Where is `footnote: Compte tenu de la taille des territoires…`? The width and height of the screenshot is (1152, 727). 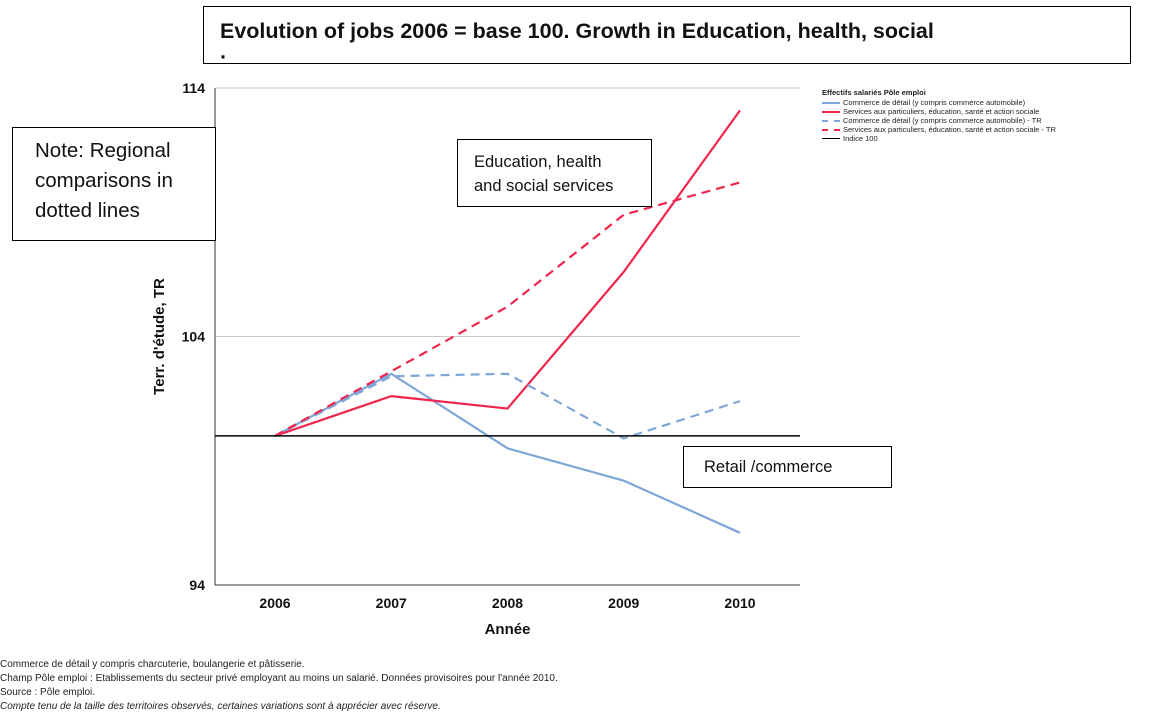
footnote: Compte tenu de la taille des territoires… is located at coordinates (220, 706).